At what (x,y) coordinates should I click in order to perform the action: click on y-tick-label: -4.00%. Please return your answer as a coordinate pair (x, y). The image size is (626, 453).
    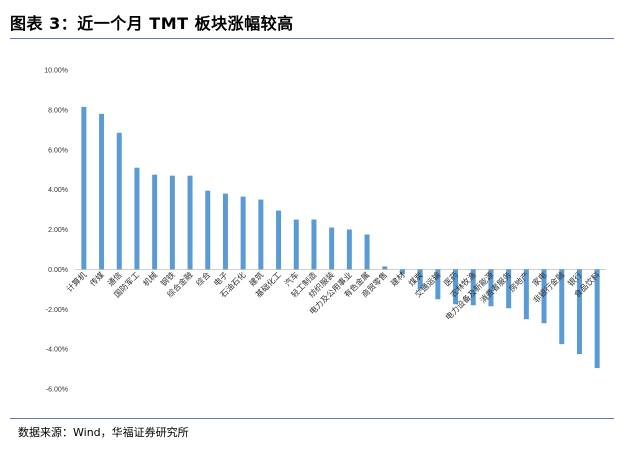
    Looking at the image, I should click on (57, 350).